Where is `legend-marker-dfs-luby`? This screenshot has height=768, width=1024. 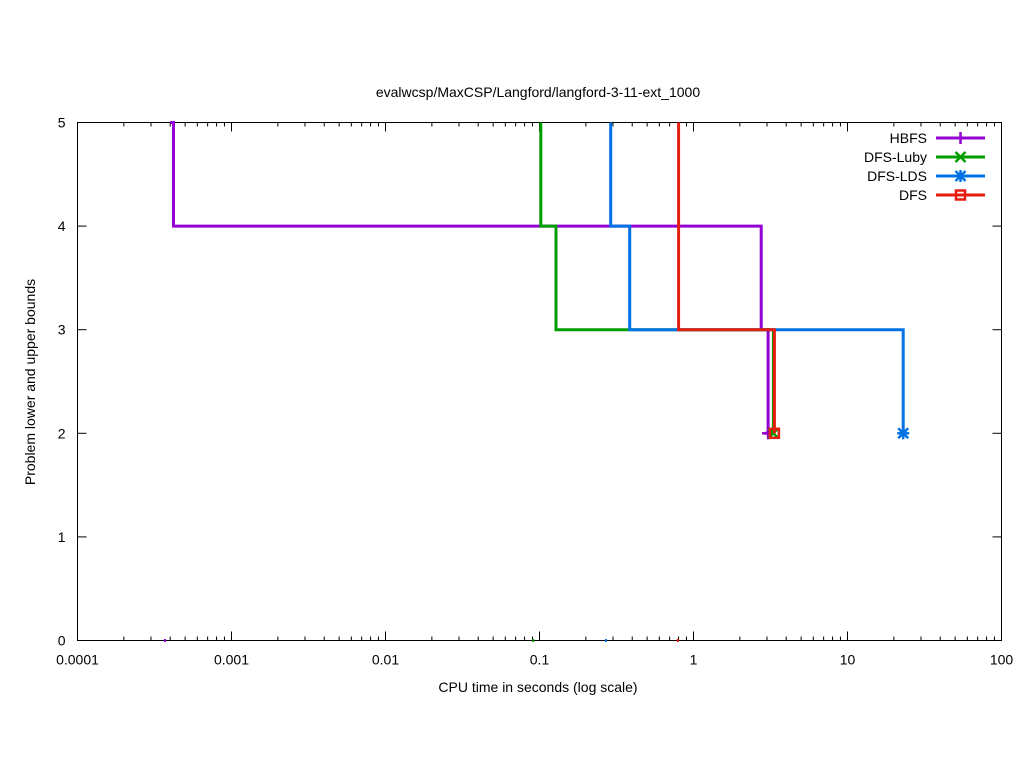 legend-marker-dfs-luby is located at coordinates (960, 157).